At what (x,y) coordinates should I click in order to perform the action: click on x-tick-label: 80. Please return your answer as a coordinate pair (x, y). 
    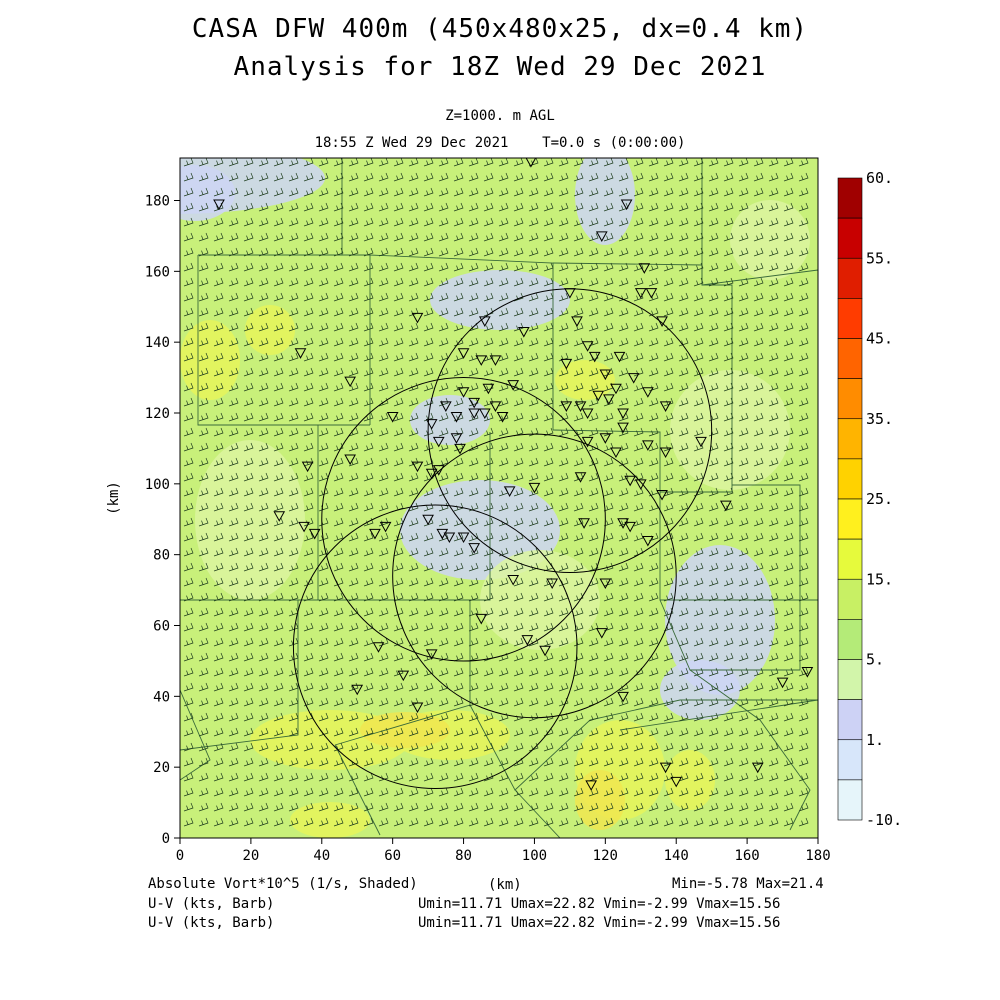
    Looking at the image, I should click on (463, 856).